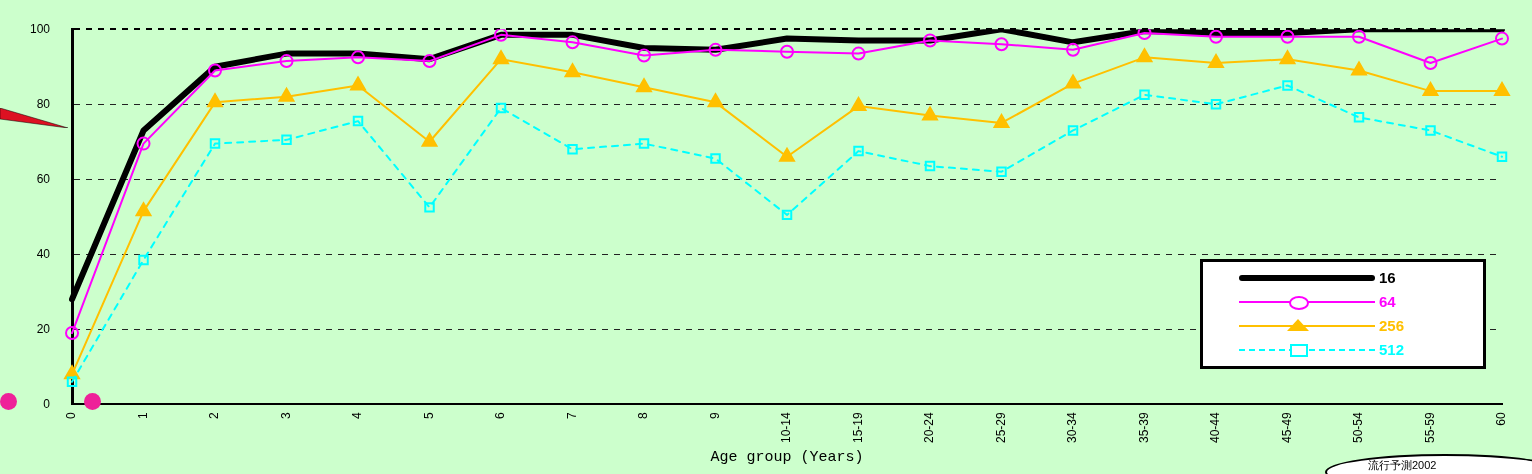  What do you see at coordinates (929, 427) in the screenshot?
I see `x-tick-label: 20-24` at bounding box center [929, 427].